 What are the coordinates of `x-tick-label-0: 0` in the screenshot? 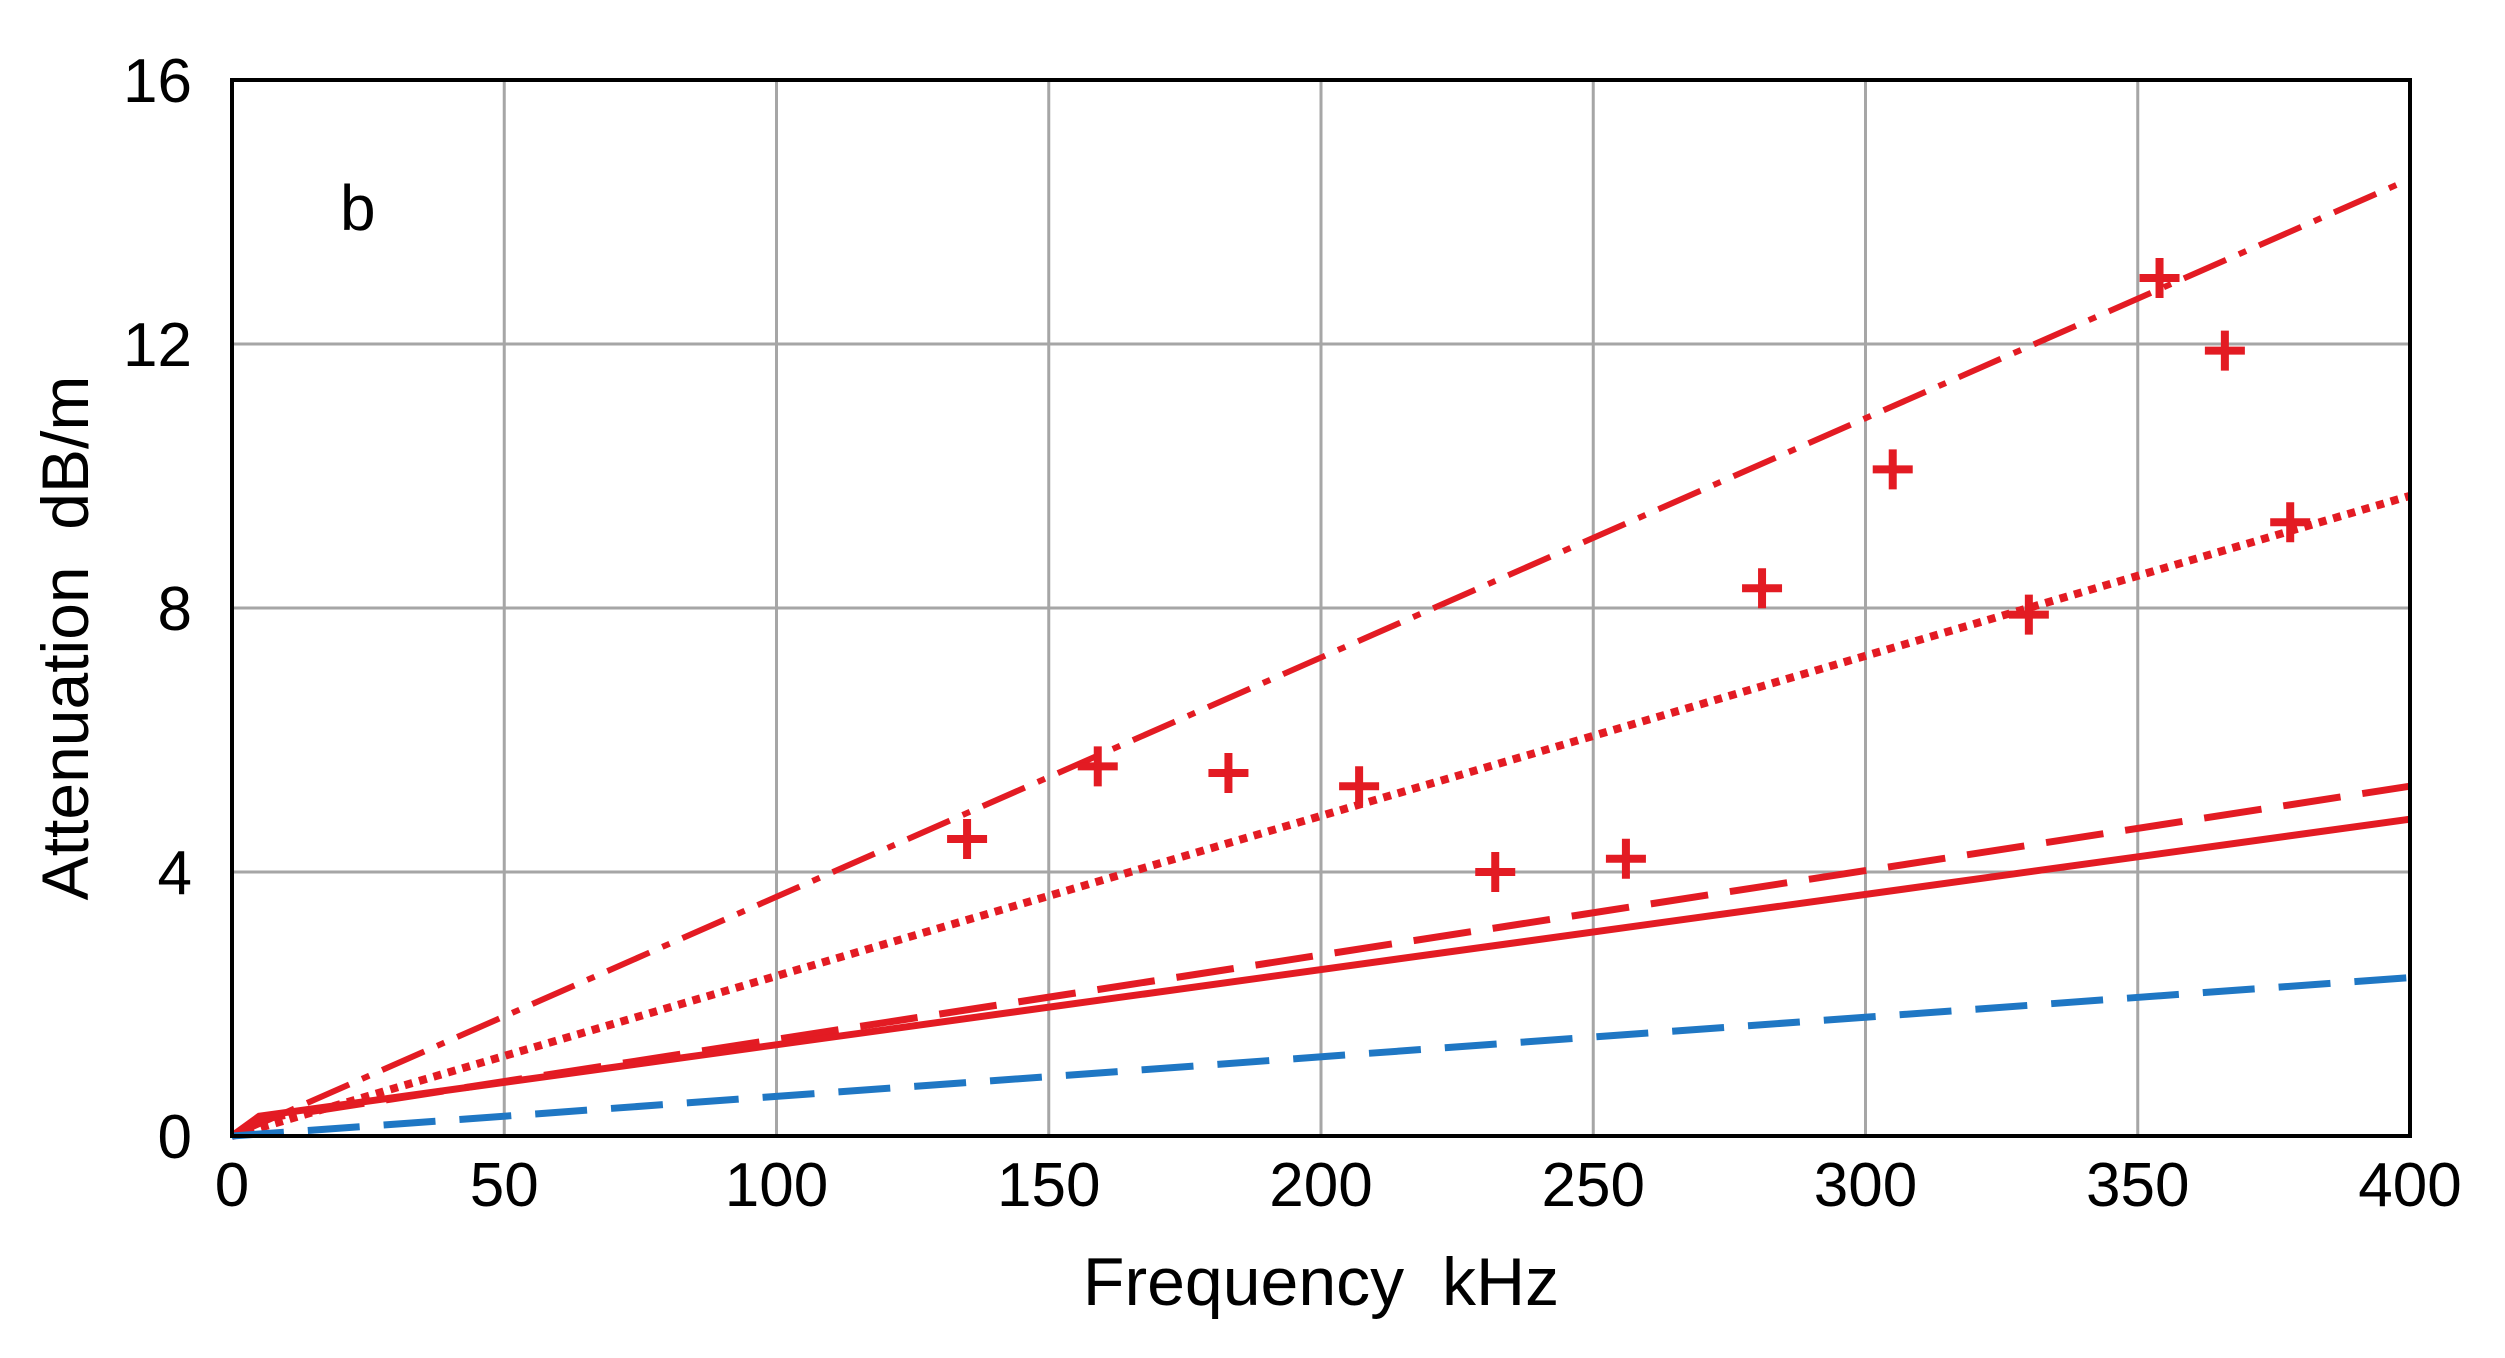 It's located at (232, 1185).